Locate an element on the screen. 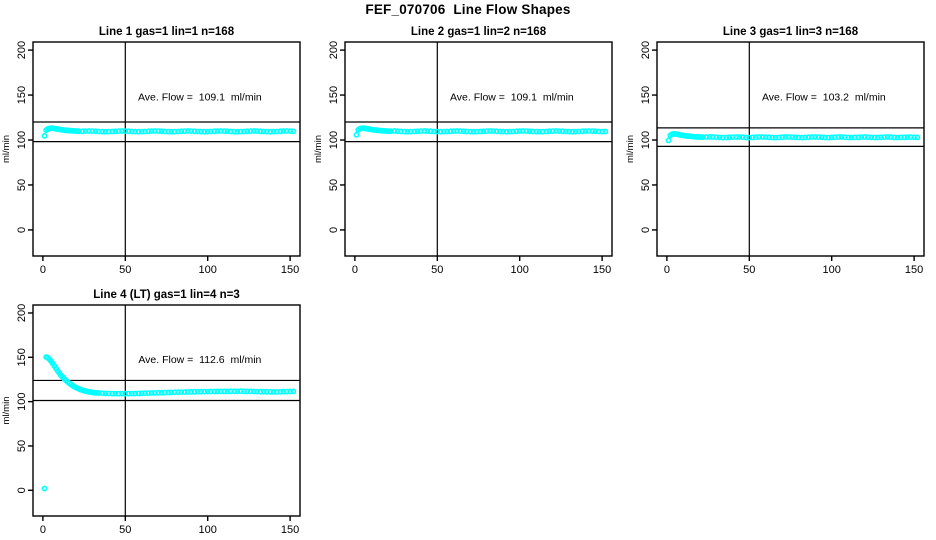 The height and width of the screenshot is (540, 936). y-axis-label: ml/min is located at coordinates (6, 411).